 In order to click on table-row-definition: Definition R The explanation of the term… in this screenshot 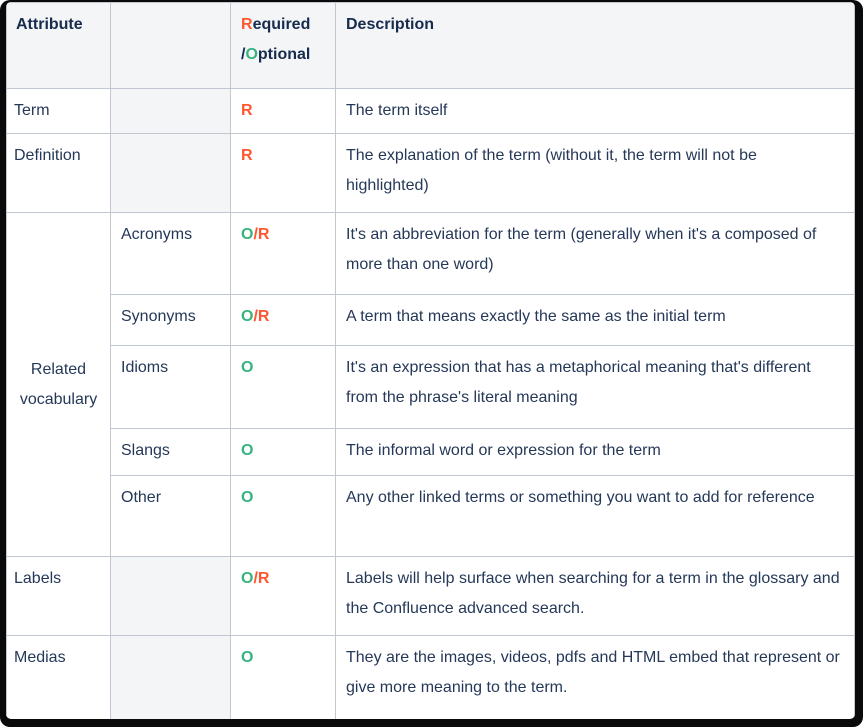, I will do `click(430, 173)`.